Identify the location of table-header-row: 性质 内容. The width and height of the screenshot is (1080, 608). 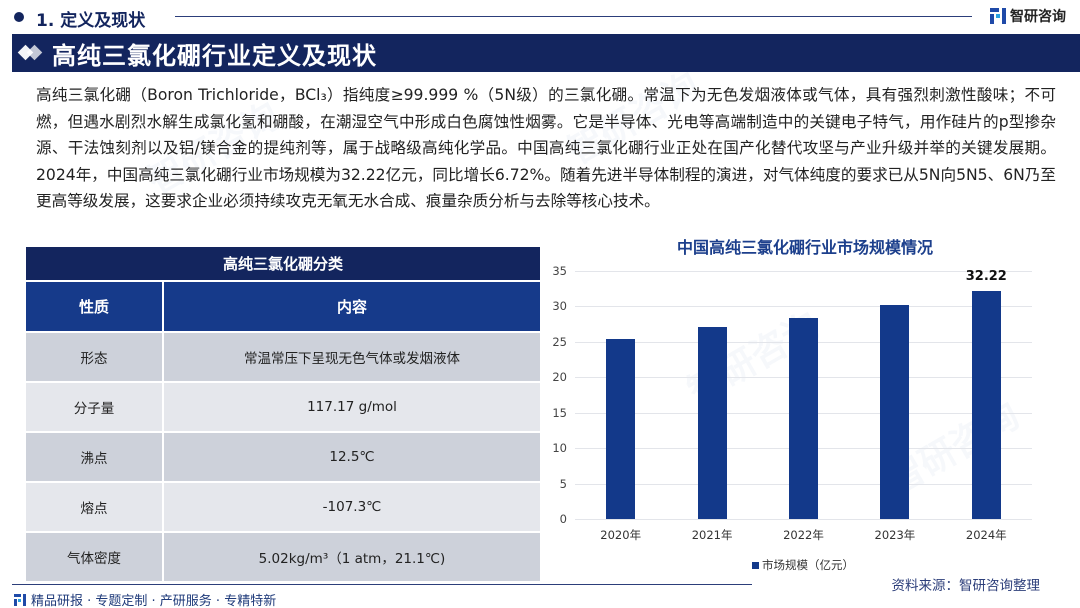
(283, 306).